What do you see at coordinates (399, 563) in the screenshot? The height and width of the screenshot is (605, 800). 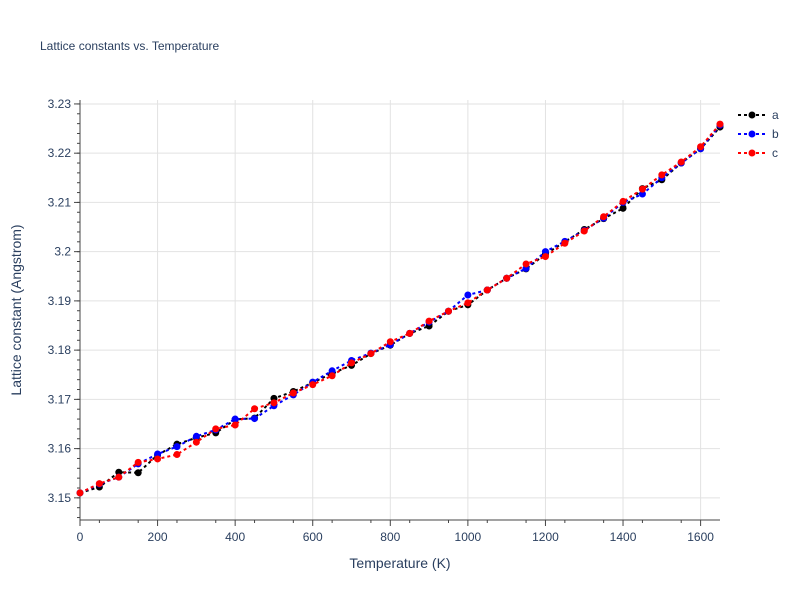 I see `x-axis-title: Temperature (K)` at bounding box center [399, 563].